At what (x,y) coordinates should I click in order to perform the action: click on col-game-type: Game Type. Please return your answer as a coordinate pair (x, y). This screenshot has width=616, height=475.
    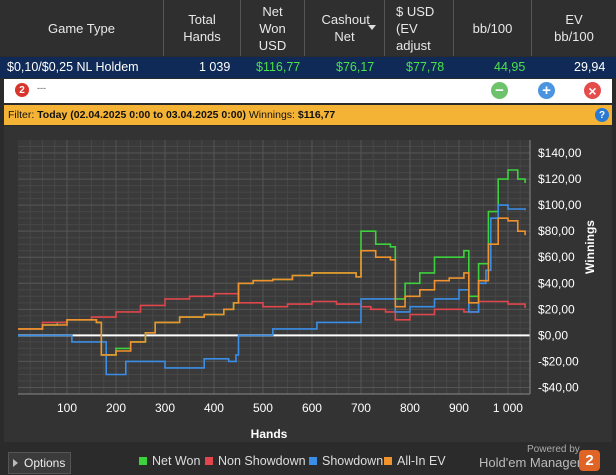
    Looking at the image, I should click on (81, 28).